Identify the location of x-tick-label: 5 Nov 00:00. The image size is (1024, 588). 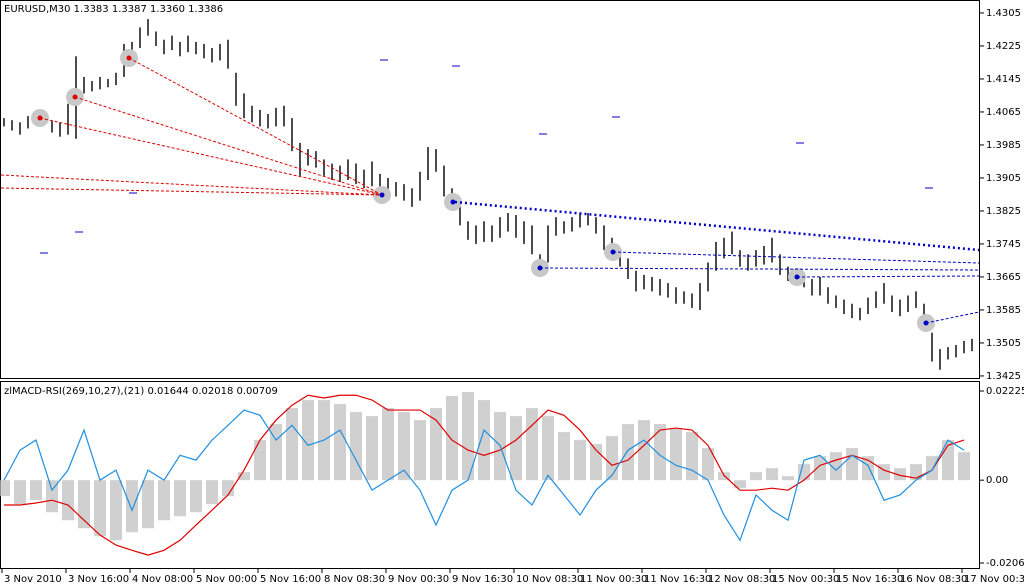
(226, 579).